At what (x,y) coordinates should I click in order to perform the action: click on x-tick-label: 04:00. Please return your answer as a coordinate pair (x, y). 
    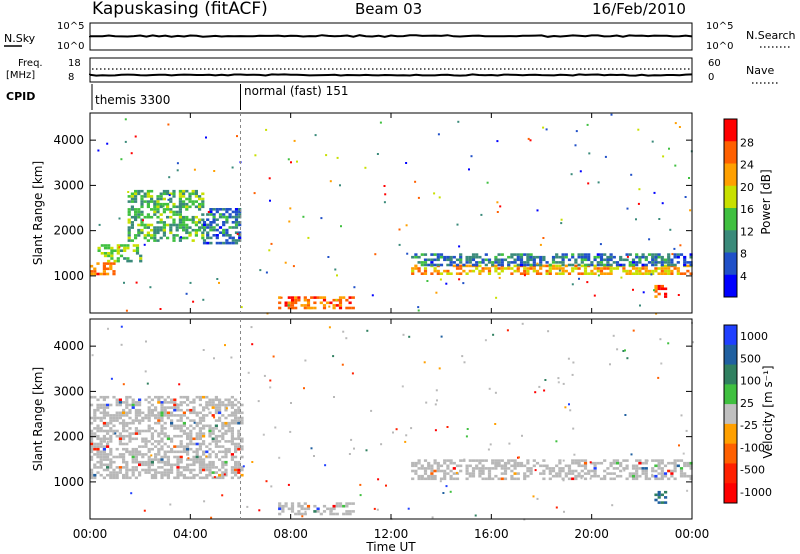
    Looking at the image, I should click on (190, 534).